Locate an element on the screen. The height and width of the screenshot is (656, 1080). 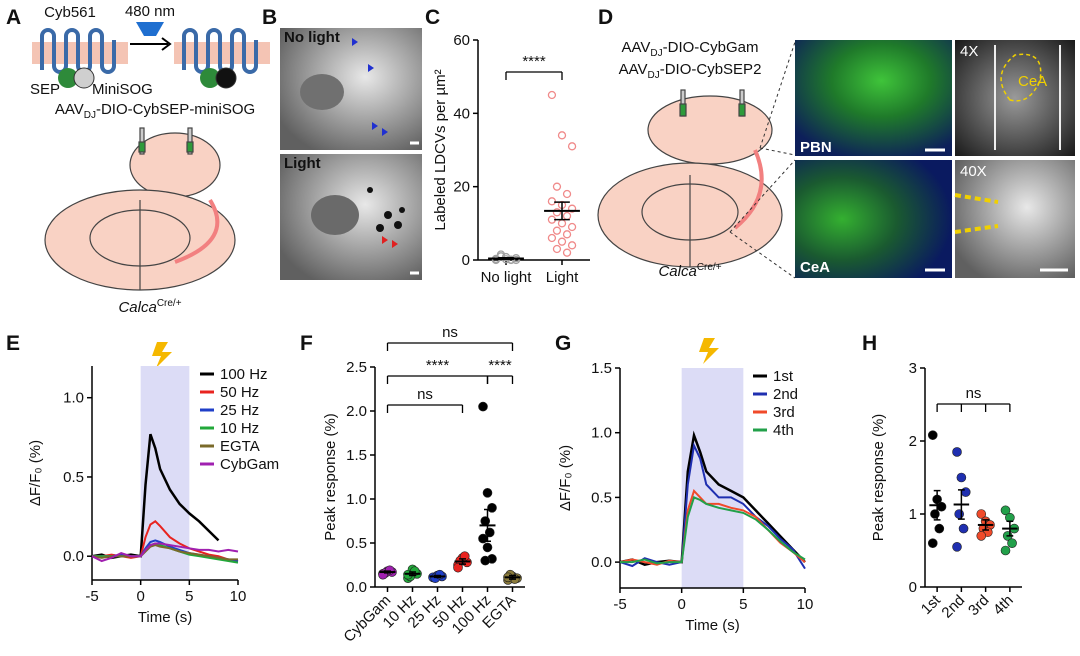
panel-label: F is located at coordinates (306, 343).